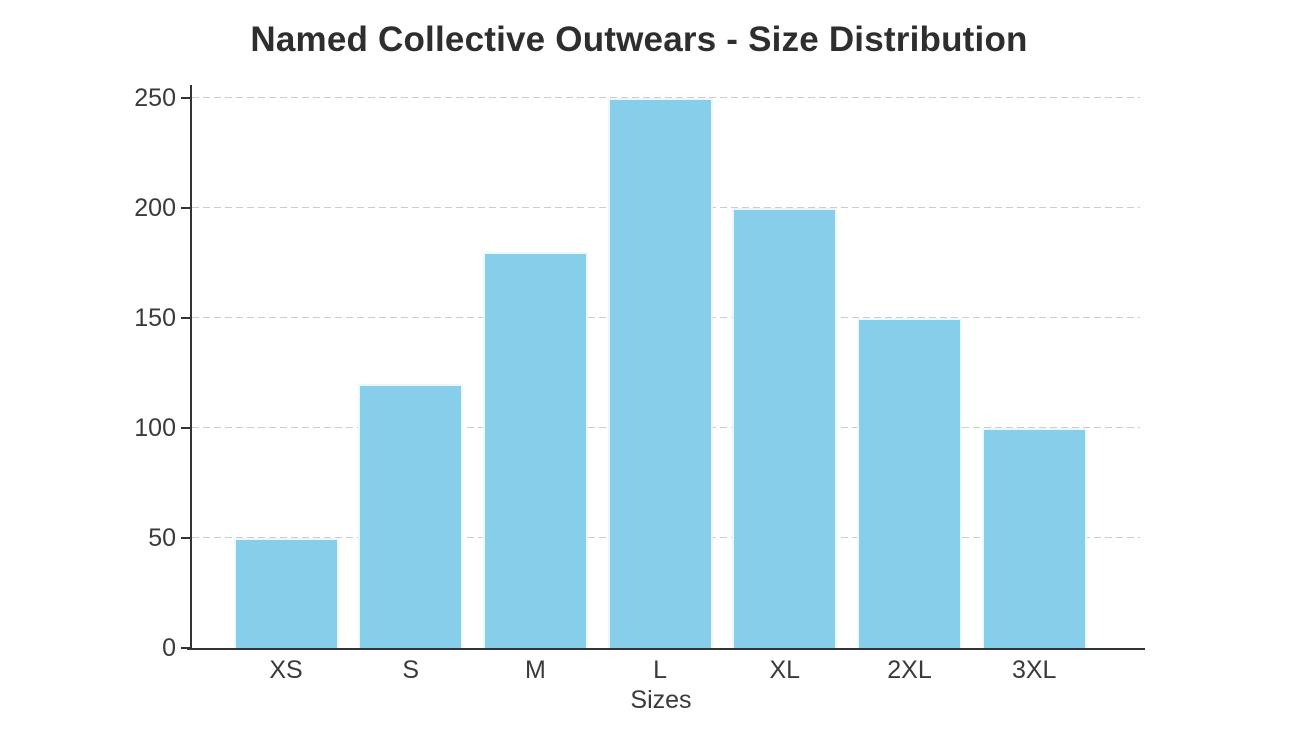 The image size is (1312, 736). I want to click on y-tick-label: 50, so click(162, 538).